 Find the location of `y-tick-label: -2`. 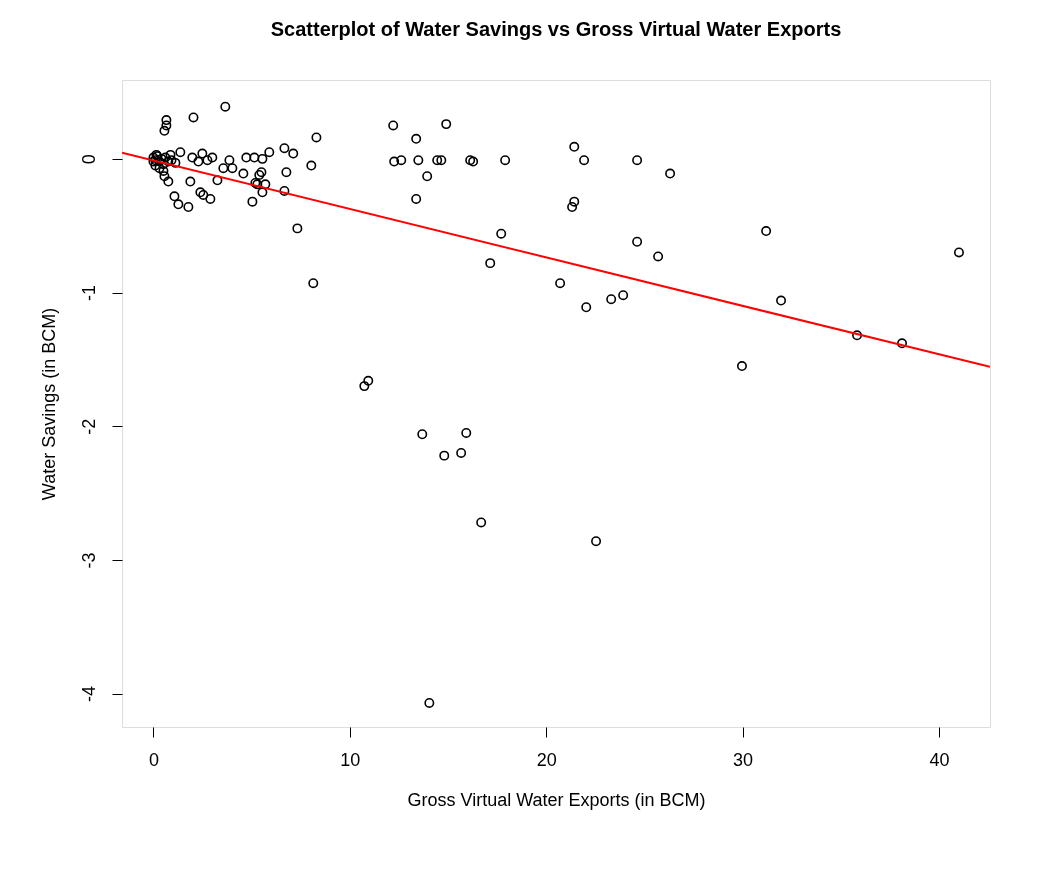

y-tick-label: -2 is located at coordinates (88, 426).